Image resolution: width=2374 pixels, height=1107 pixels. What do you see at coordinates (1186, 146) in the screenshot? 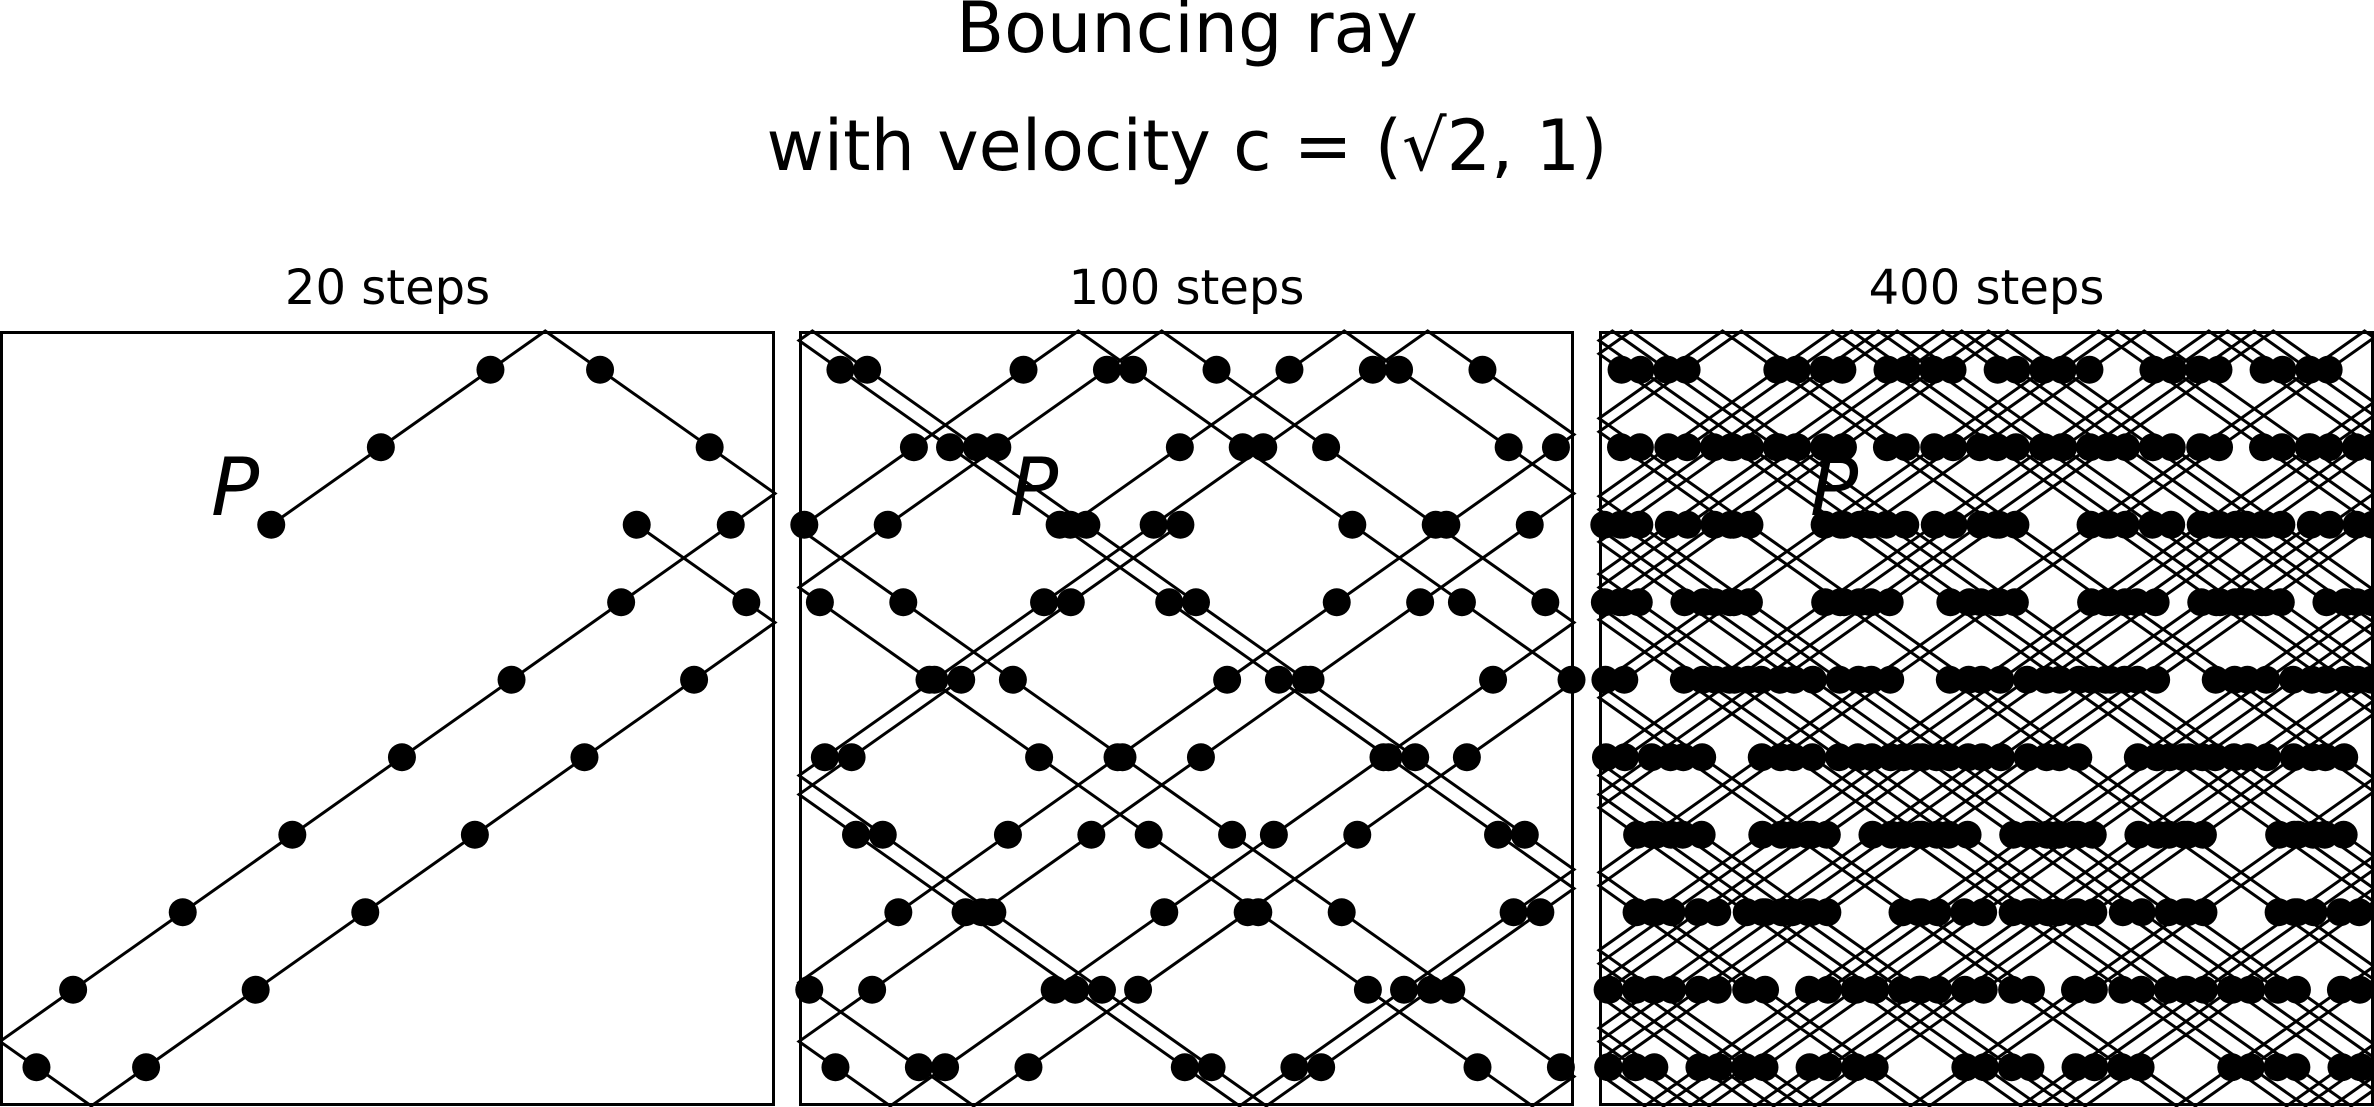
I see `figure-subtitle: with velocity c = (√2, 1)` at bounding box center [1186, 146].